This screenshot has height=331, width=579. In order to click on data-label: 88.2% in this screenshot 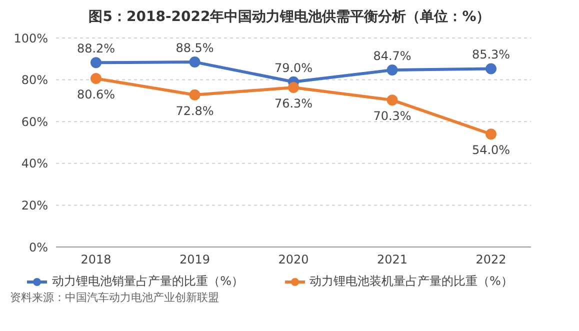, I will do `click(96, 49)`.